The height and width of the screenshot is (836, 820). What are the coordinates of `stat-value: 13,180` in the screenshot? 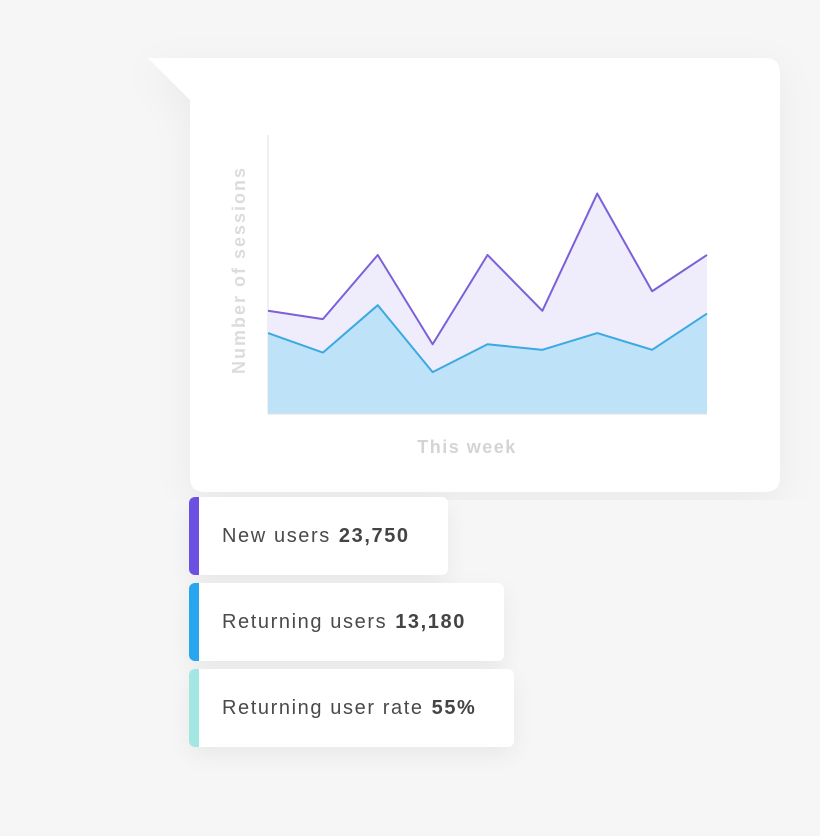 It's located at (430, 621).